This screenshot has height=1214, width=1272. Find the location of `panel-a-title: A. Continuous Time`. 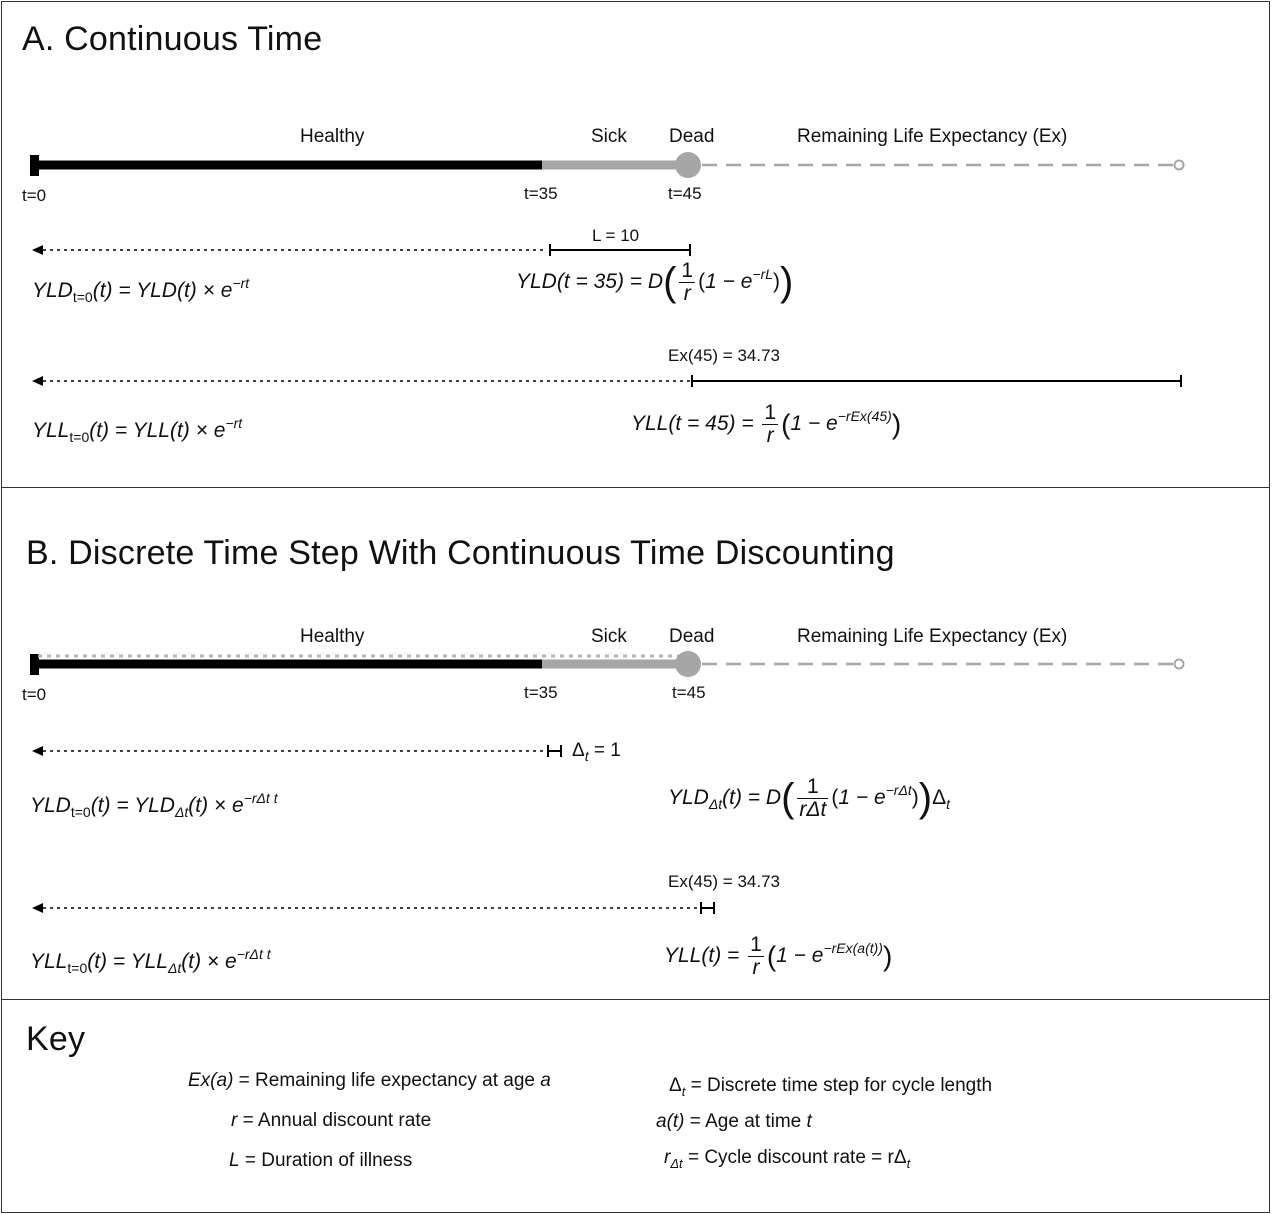

panel-a-title: A. Continuous Time is located at coordinates (172, 39).